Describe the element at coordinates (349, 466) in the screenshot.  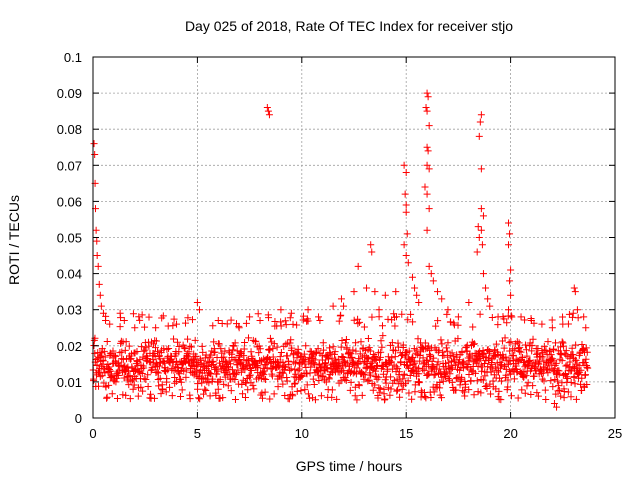
I see `x-axis-label: GPS time / hours` at that location.